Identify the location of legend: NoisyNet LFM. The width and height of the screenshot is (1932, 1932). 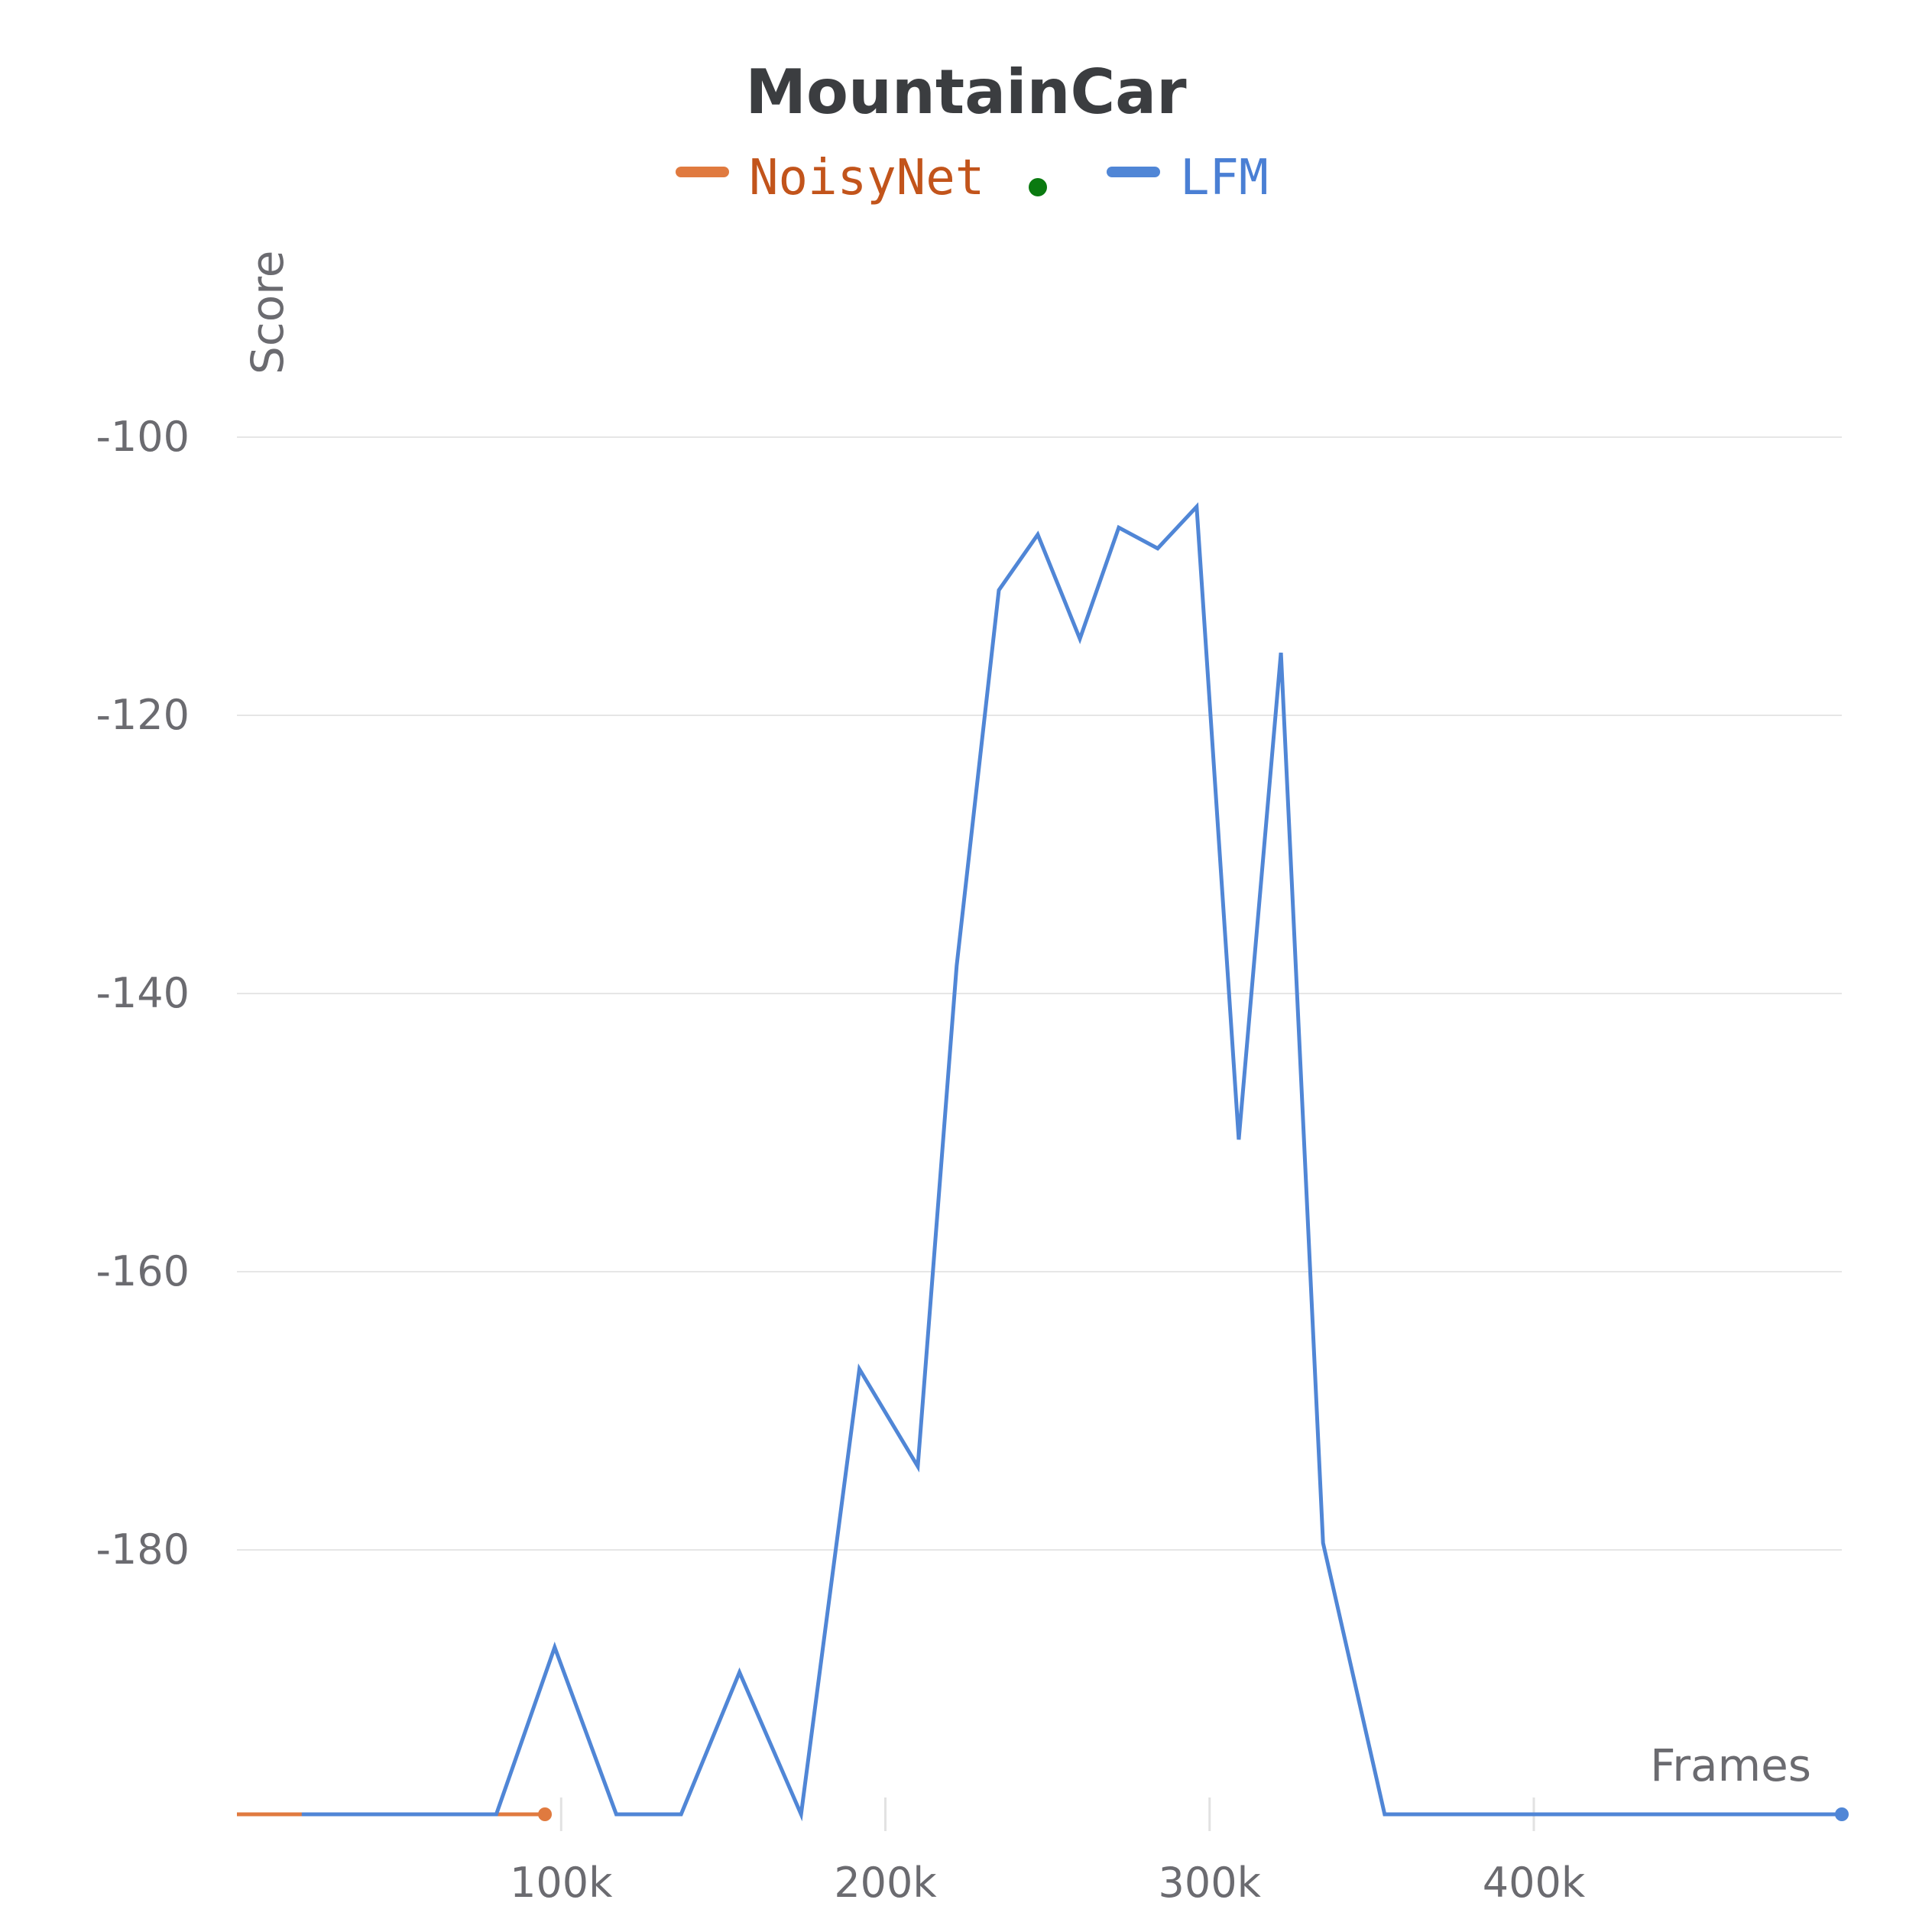
(972, 178).